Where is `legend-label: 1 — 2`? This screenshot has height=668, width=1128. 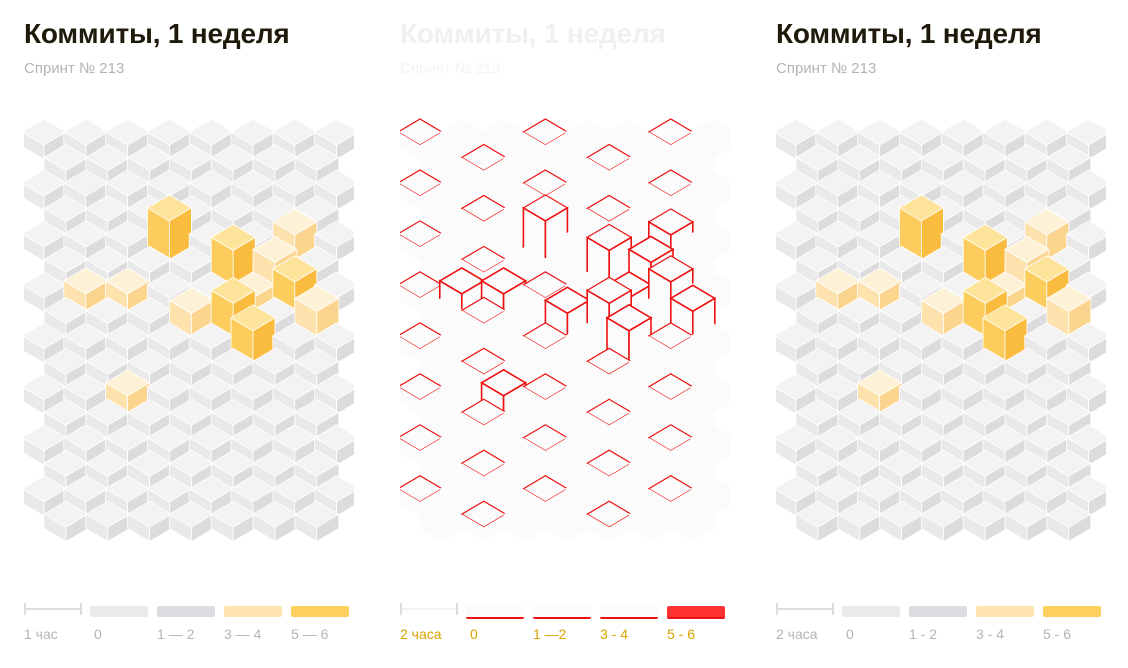 legend-label: 1 — 2 is located at coordinates (176, 634).